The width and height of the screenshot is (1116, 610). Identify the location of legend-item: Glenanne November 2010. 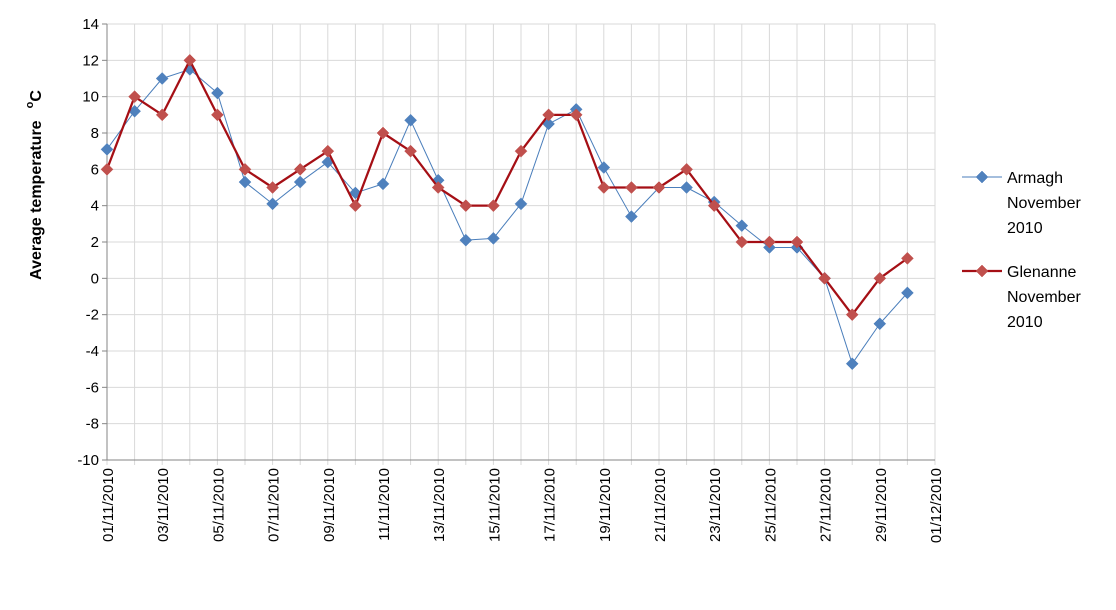
(1021, 297).